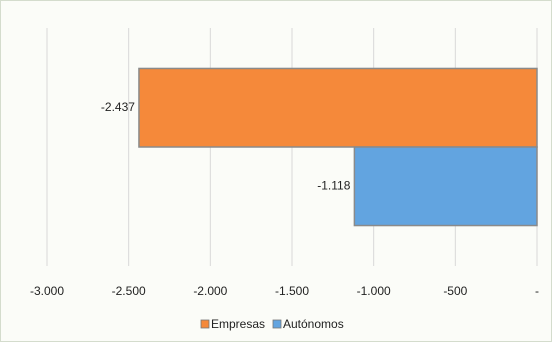 This screenshot has height=342, width=552. What do you see at coordinates (118, 107) in the screenshot?
I see `data-label: -2.437` at bounding box center [118, 107].